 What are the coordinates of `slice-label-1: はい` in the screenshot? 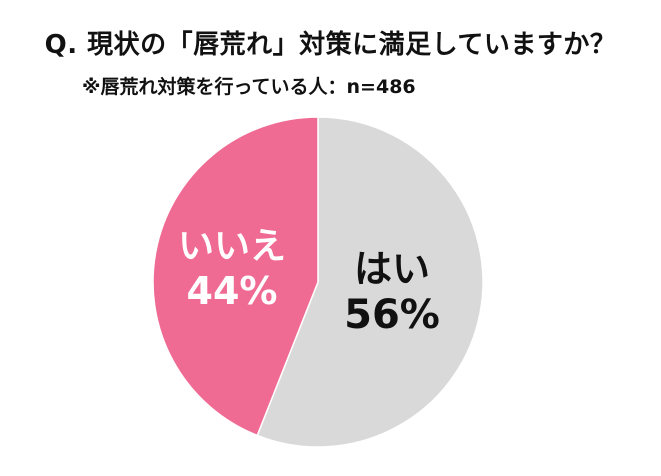 It's located at (392, 269).